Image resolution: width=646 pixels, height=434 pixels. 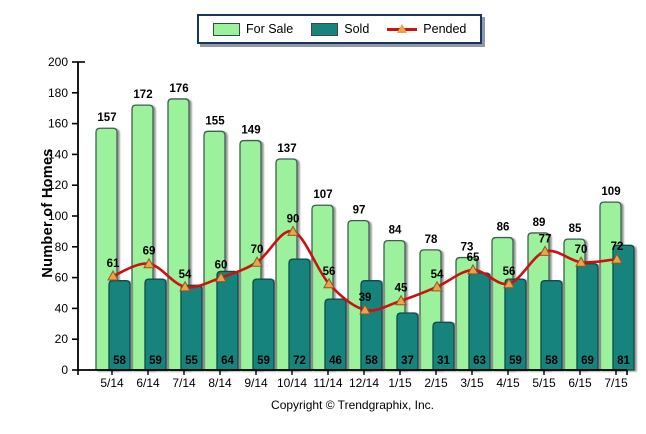 I want to click on for-sale-value-label: 172, so click(x=142, y=95).